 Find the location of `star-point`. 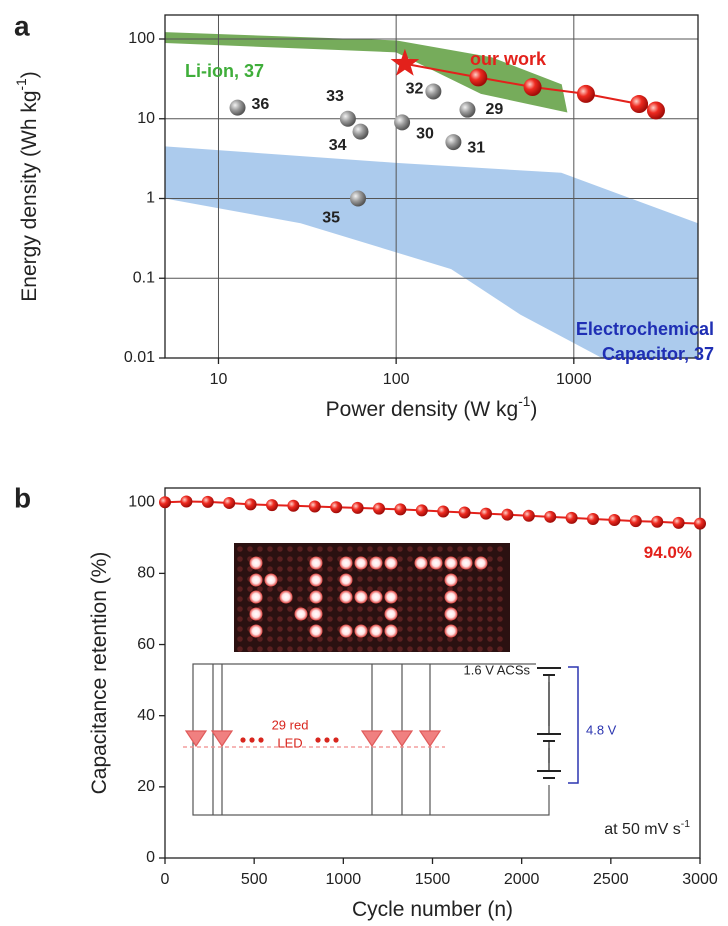

star-point is located at coordinates (405, 62).